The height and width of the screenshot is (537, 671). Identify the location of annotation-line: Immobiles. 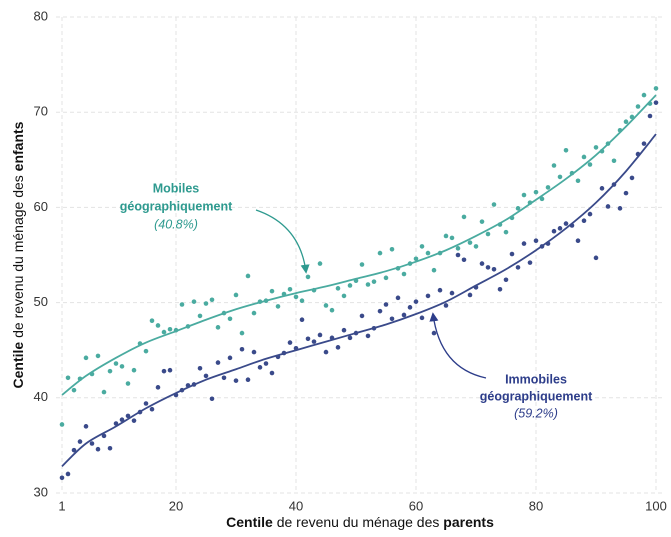
(536, 379).